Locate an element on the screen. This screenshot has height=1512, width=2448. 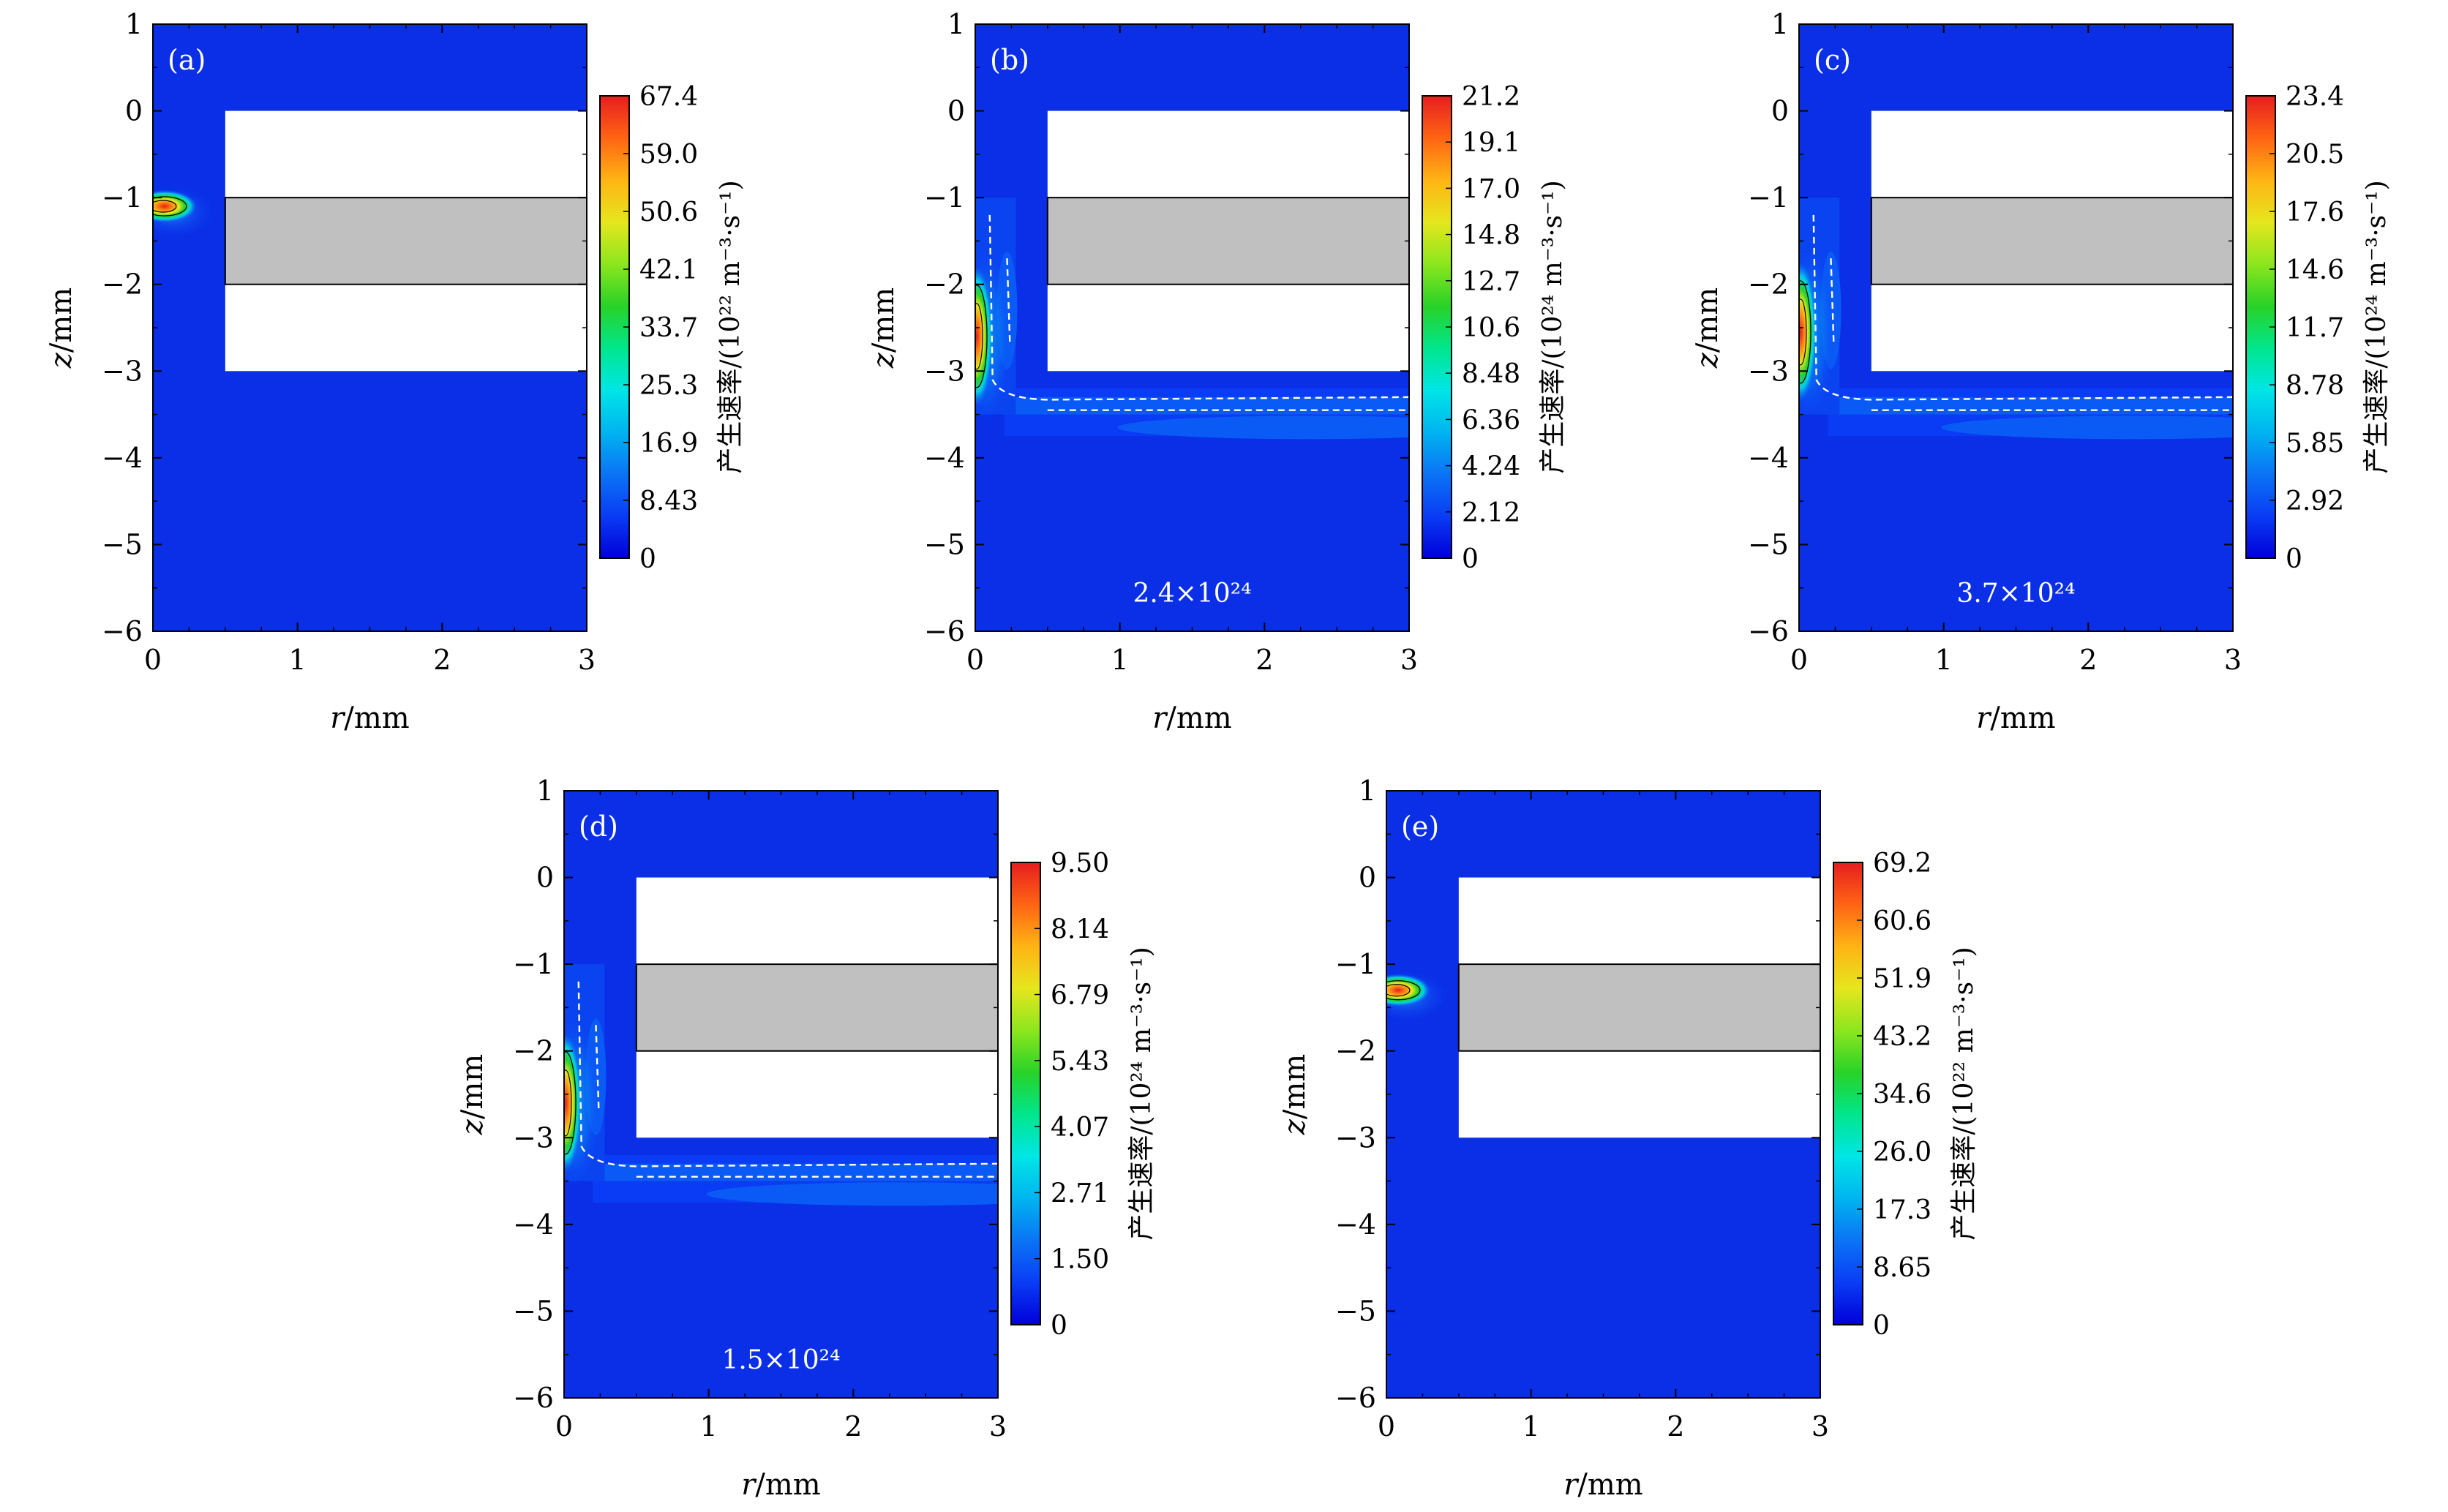
colorbar-tick-label: 0 is located at coordinates (647, 559).